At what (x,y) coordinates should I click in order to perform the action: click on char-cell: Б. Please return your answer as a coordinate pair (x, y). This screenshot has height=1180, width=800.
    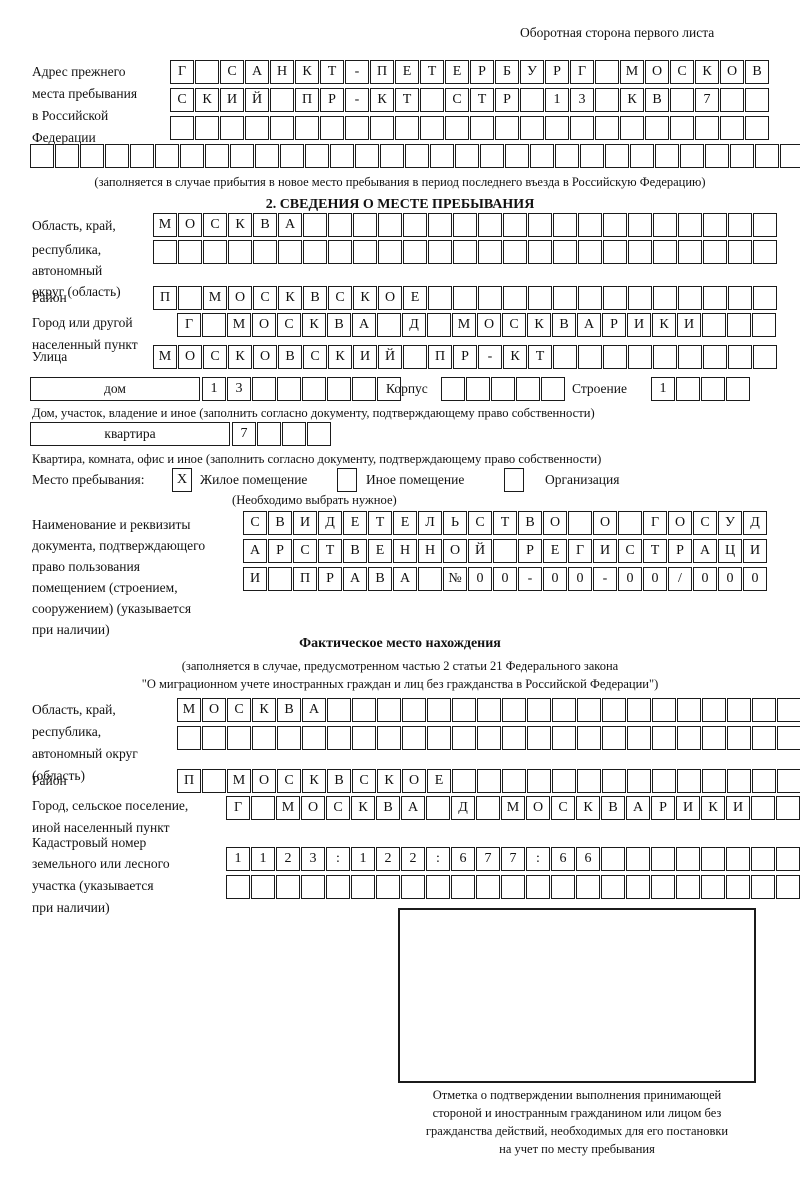
    Looking at the image, I should click on (507, 72).